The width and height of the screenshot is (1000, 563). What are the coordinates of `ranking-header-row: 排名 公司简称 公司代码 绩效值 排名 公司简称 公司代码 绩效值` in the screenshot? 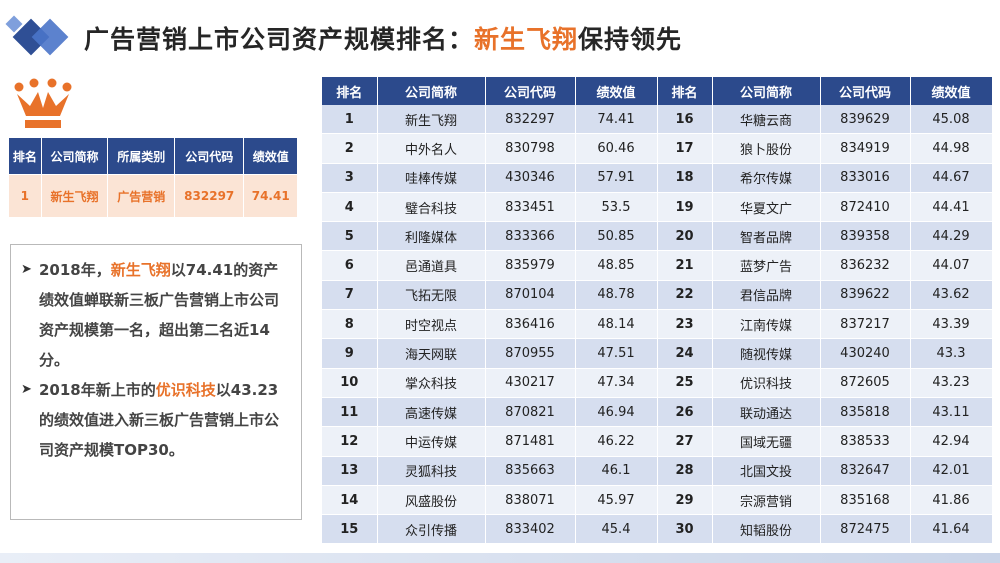 It's located at (657, 91).